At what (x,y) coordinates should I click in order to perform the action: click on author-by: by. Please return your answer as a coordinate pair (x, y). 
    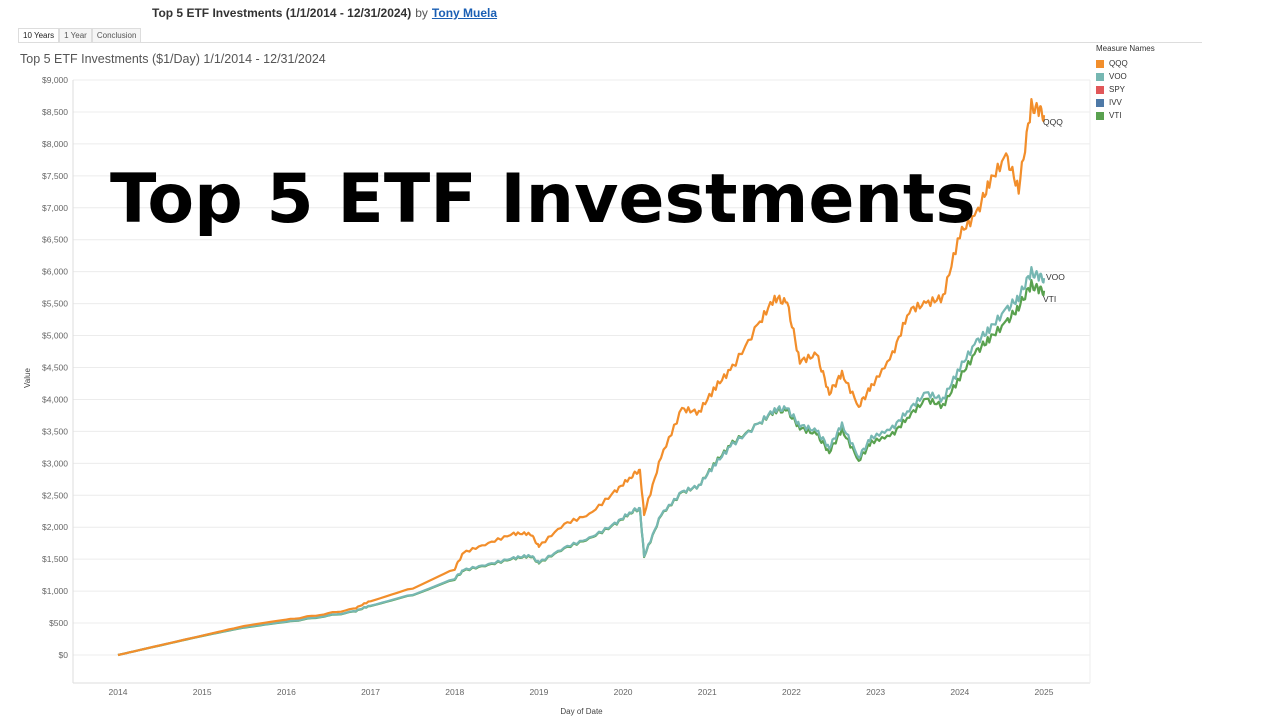
    Looking at the image, I should click on (421, 13).